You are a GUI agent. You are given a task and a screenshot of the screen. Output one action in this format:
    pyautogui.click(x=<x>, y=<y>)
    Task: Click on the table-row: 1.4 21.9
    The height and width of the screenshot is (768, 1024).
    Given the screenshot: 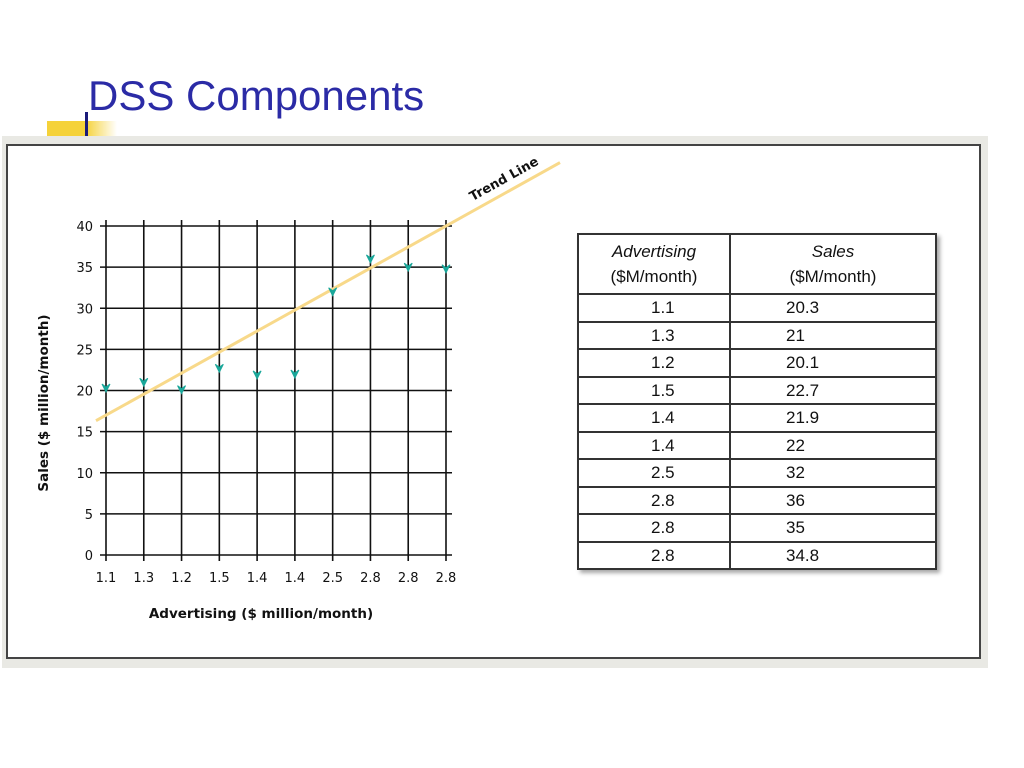 What is the action you would take?
    pyautogui.click(x=757, y=418)
    